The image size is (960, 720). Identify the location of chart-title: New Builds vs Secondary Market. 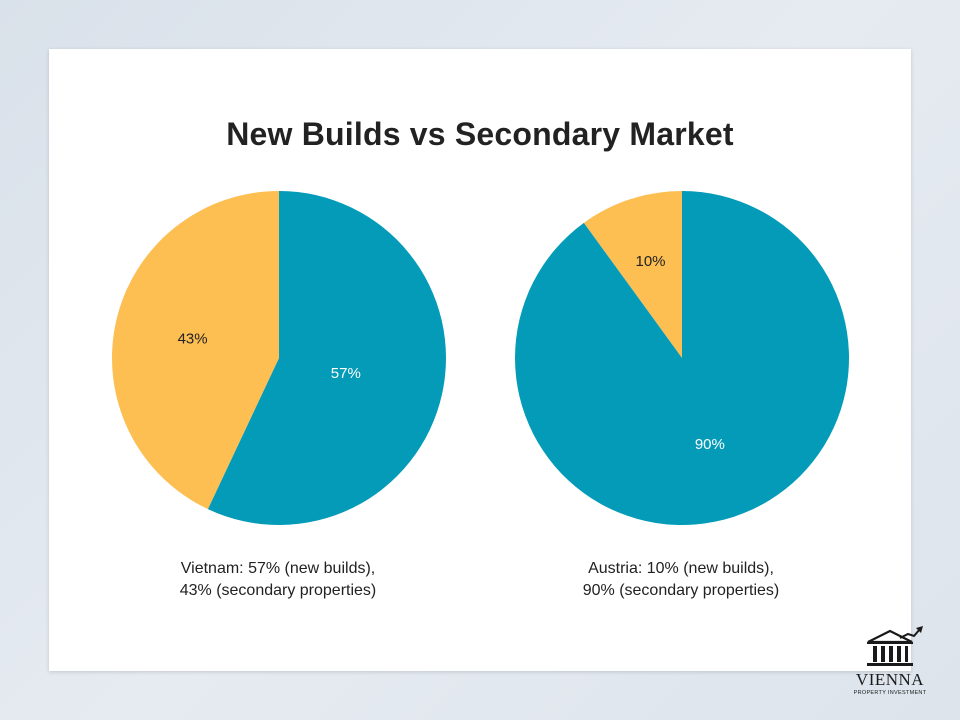
(480, 134).